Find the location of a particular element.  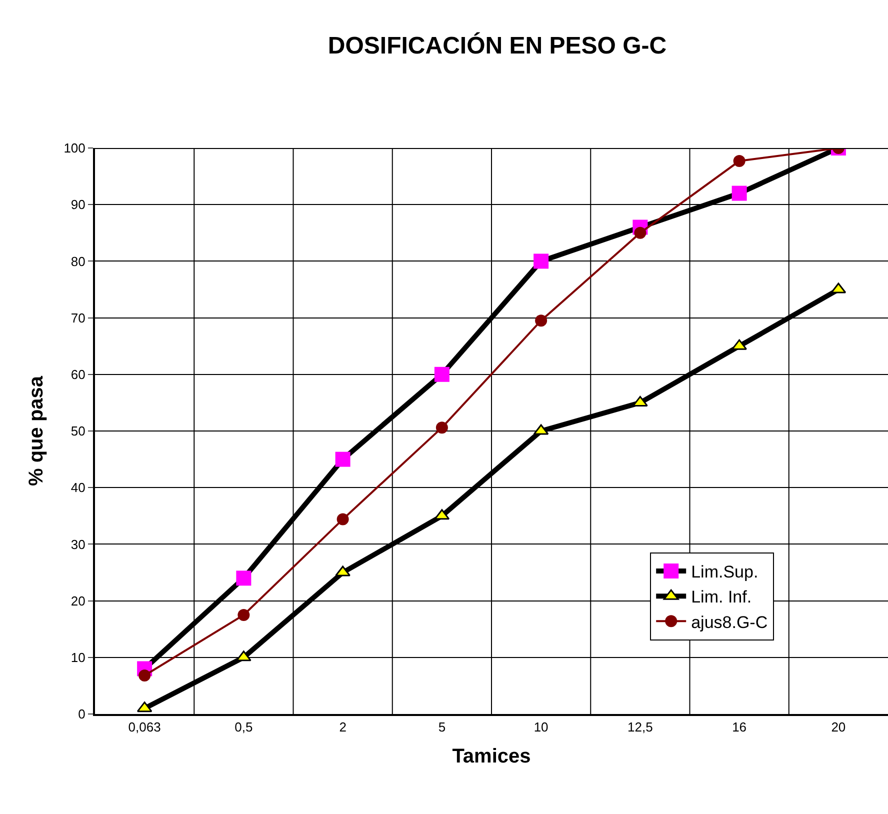

y-tick-label: 20 is located at coordinates (78, 600).